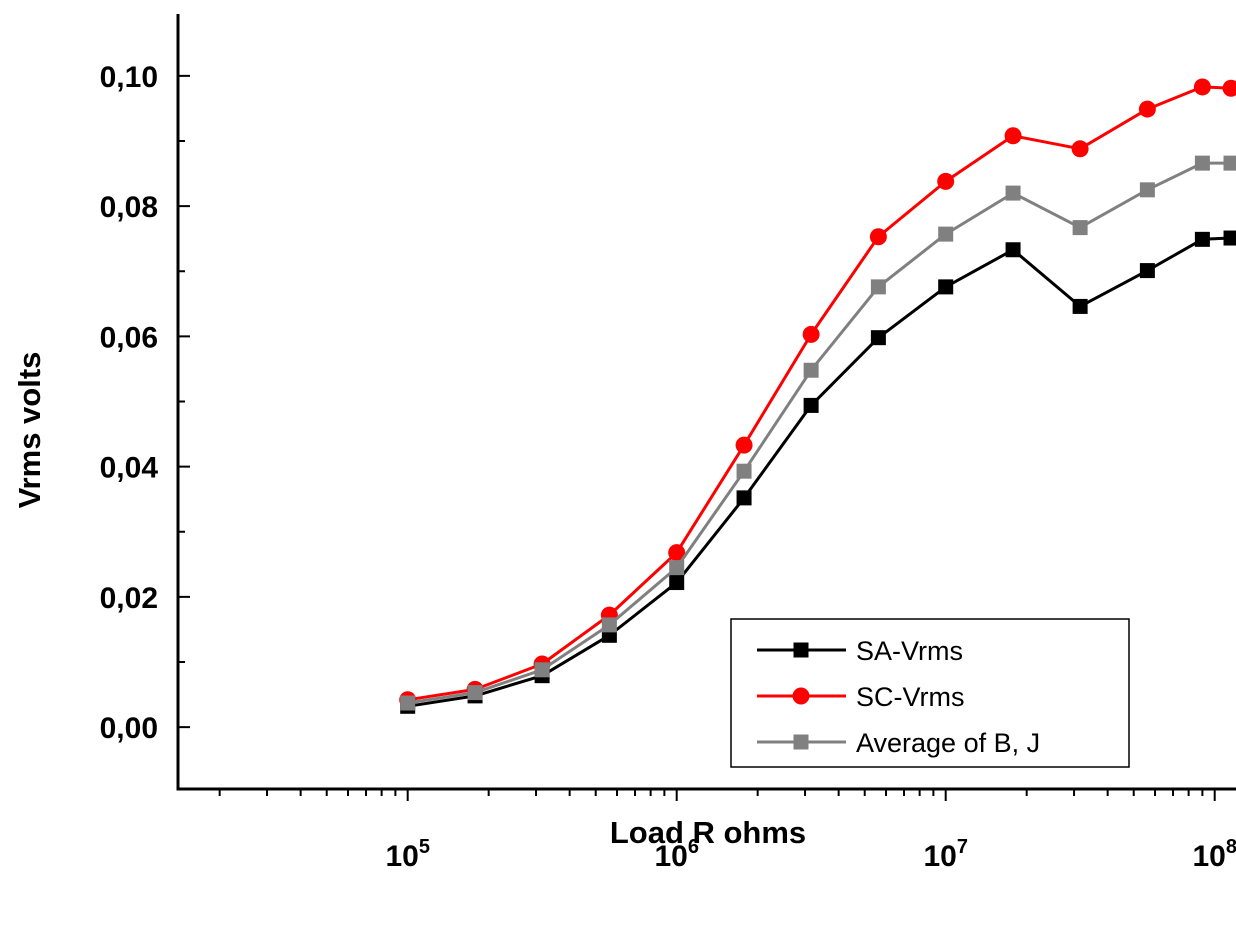 The image size is (1236, 929). I want to click on x-tick-label: 10⁵, so click(407, 854).